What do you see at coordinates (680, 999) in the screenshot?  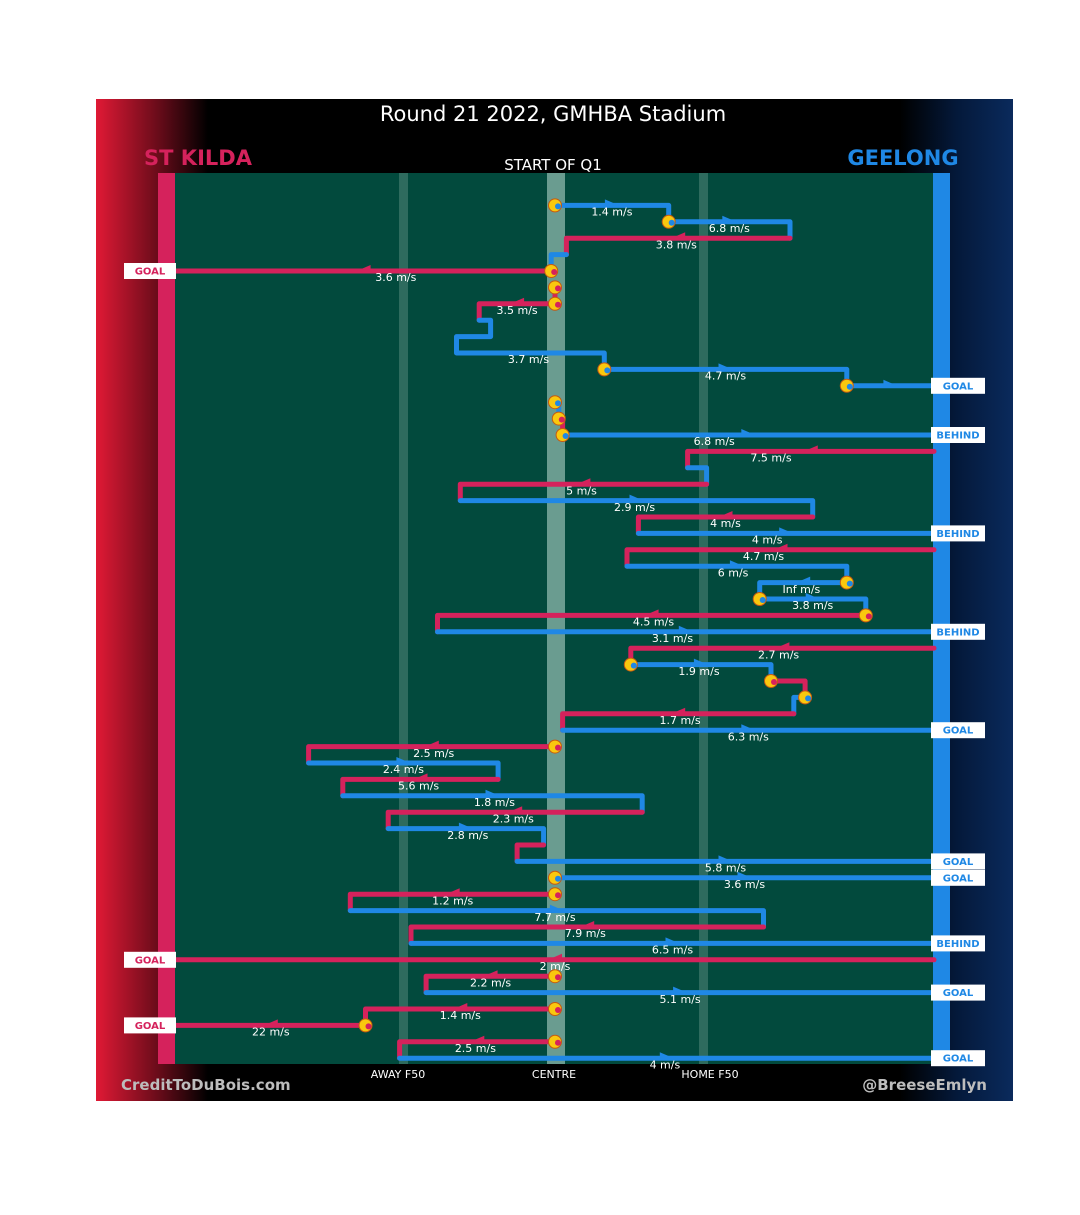 I see `speed-label: 5.1 m/s` at bounding box center [680, 999].